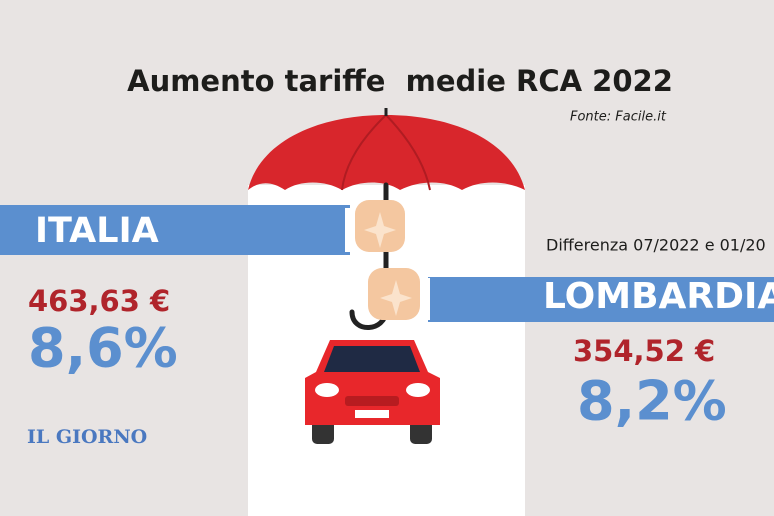 This screenshot has width=774, height=516. What do you see at coordinates (644, 351) in the screenshot?
I see `amount: 354,52 €` at bounding box center [644, 351].